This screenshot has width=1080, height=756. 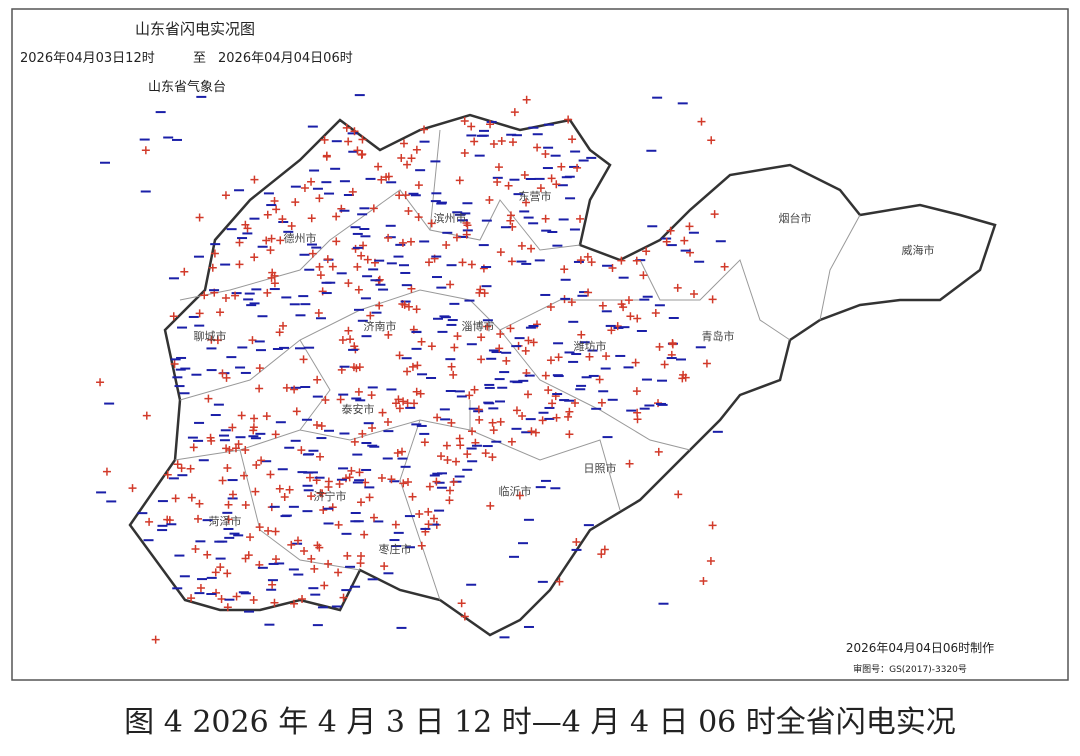 What do you see at coordinates (918, 250) in the screenshot?
I see `city-label: 威海市` at bounding box center [918, 250].